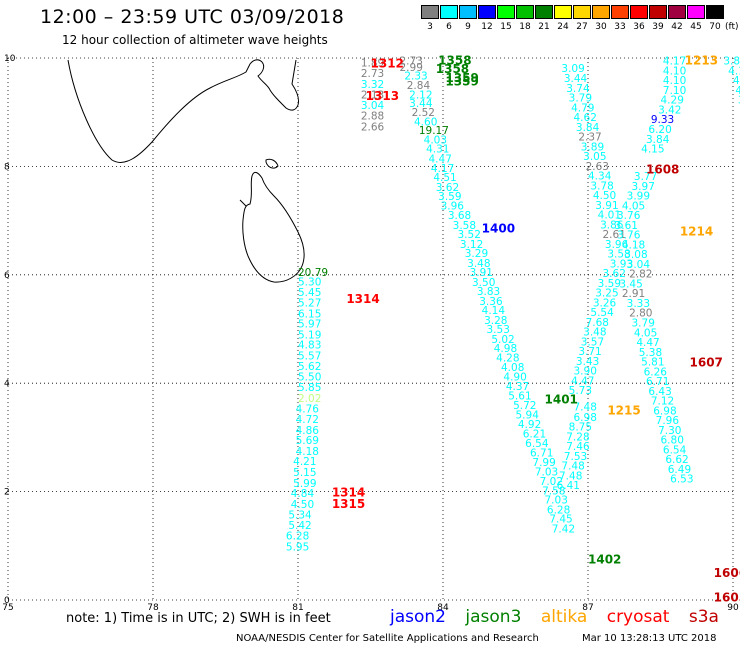  What do you see at coordinates (543, 463) in the screenshot?
I see `wave-height-label: 7.99` at bounding box center [543, 463].